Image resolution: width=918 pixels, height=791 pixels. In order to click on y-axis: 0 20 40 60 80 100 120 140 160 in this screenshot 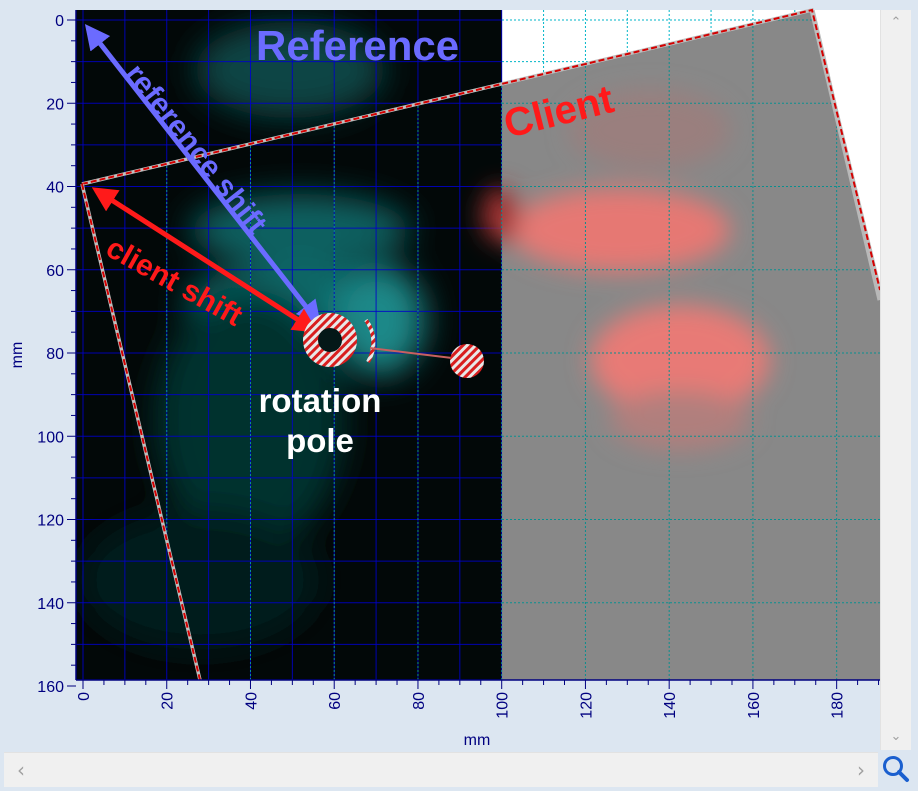, I will do `click(57, 353)`.